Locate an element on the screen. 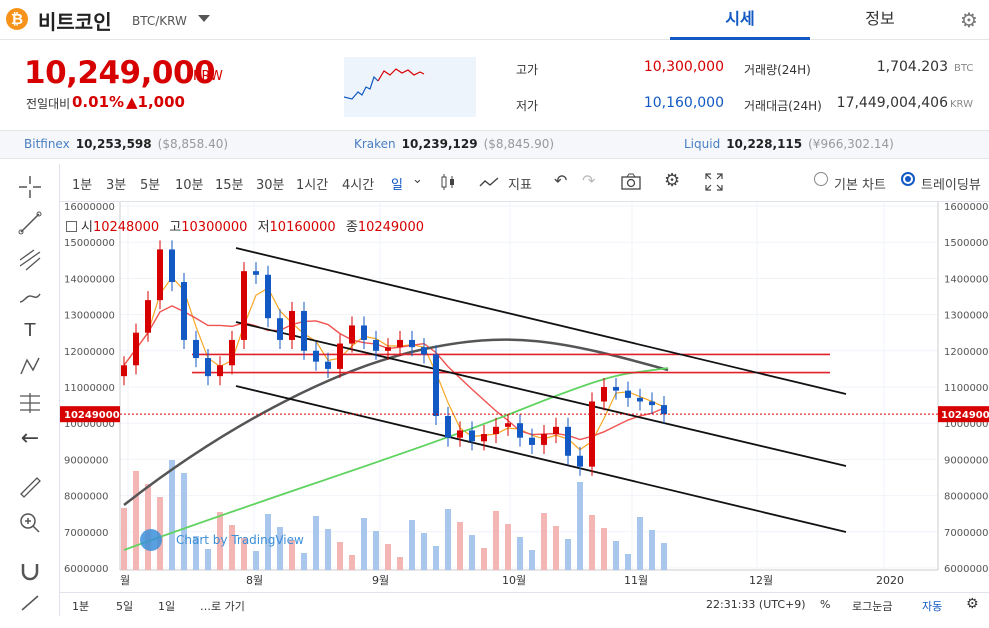 The image size is (989, 628). prediction-icon is located at coordinates (30, 403).